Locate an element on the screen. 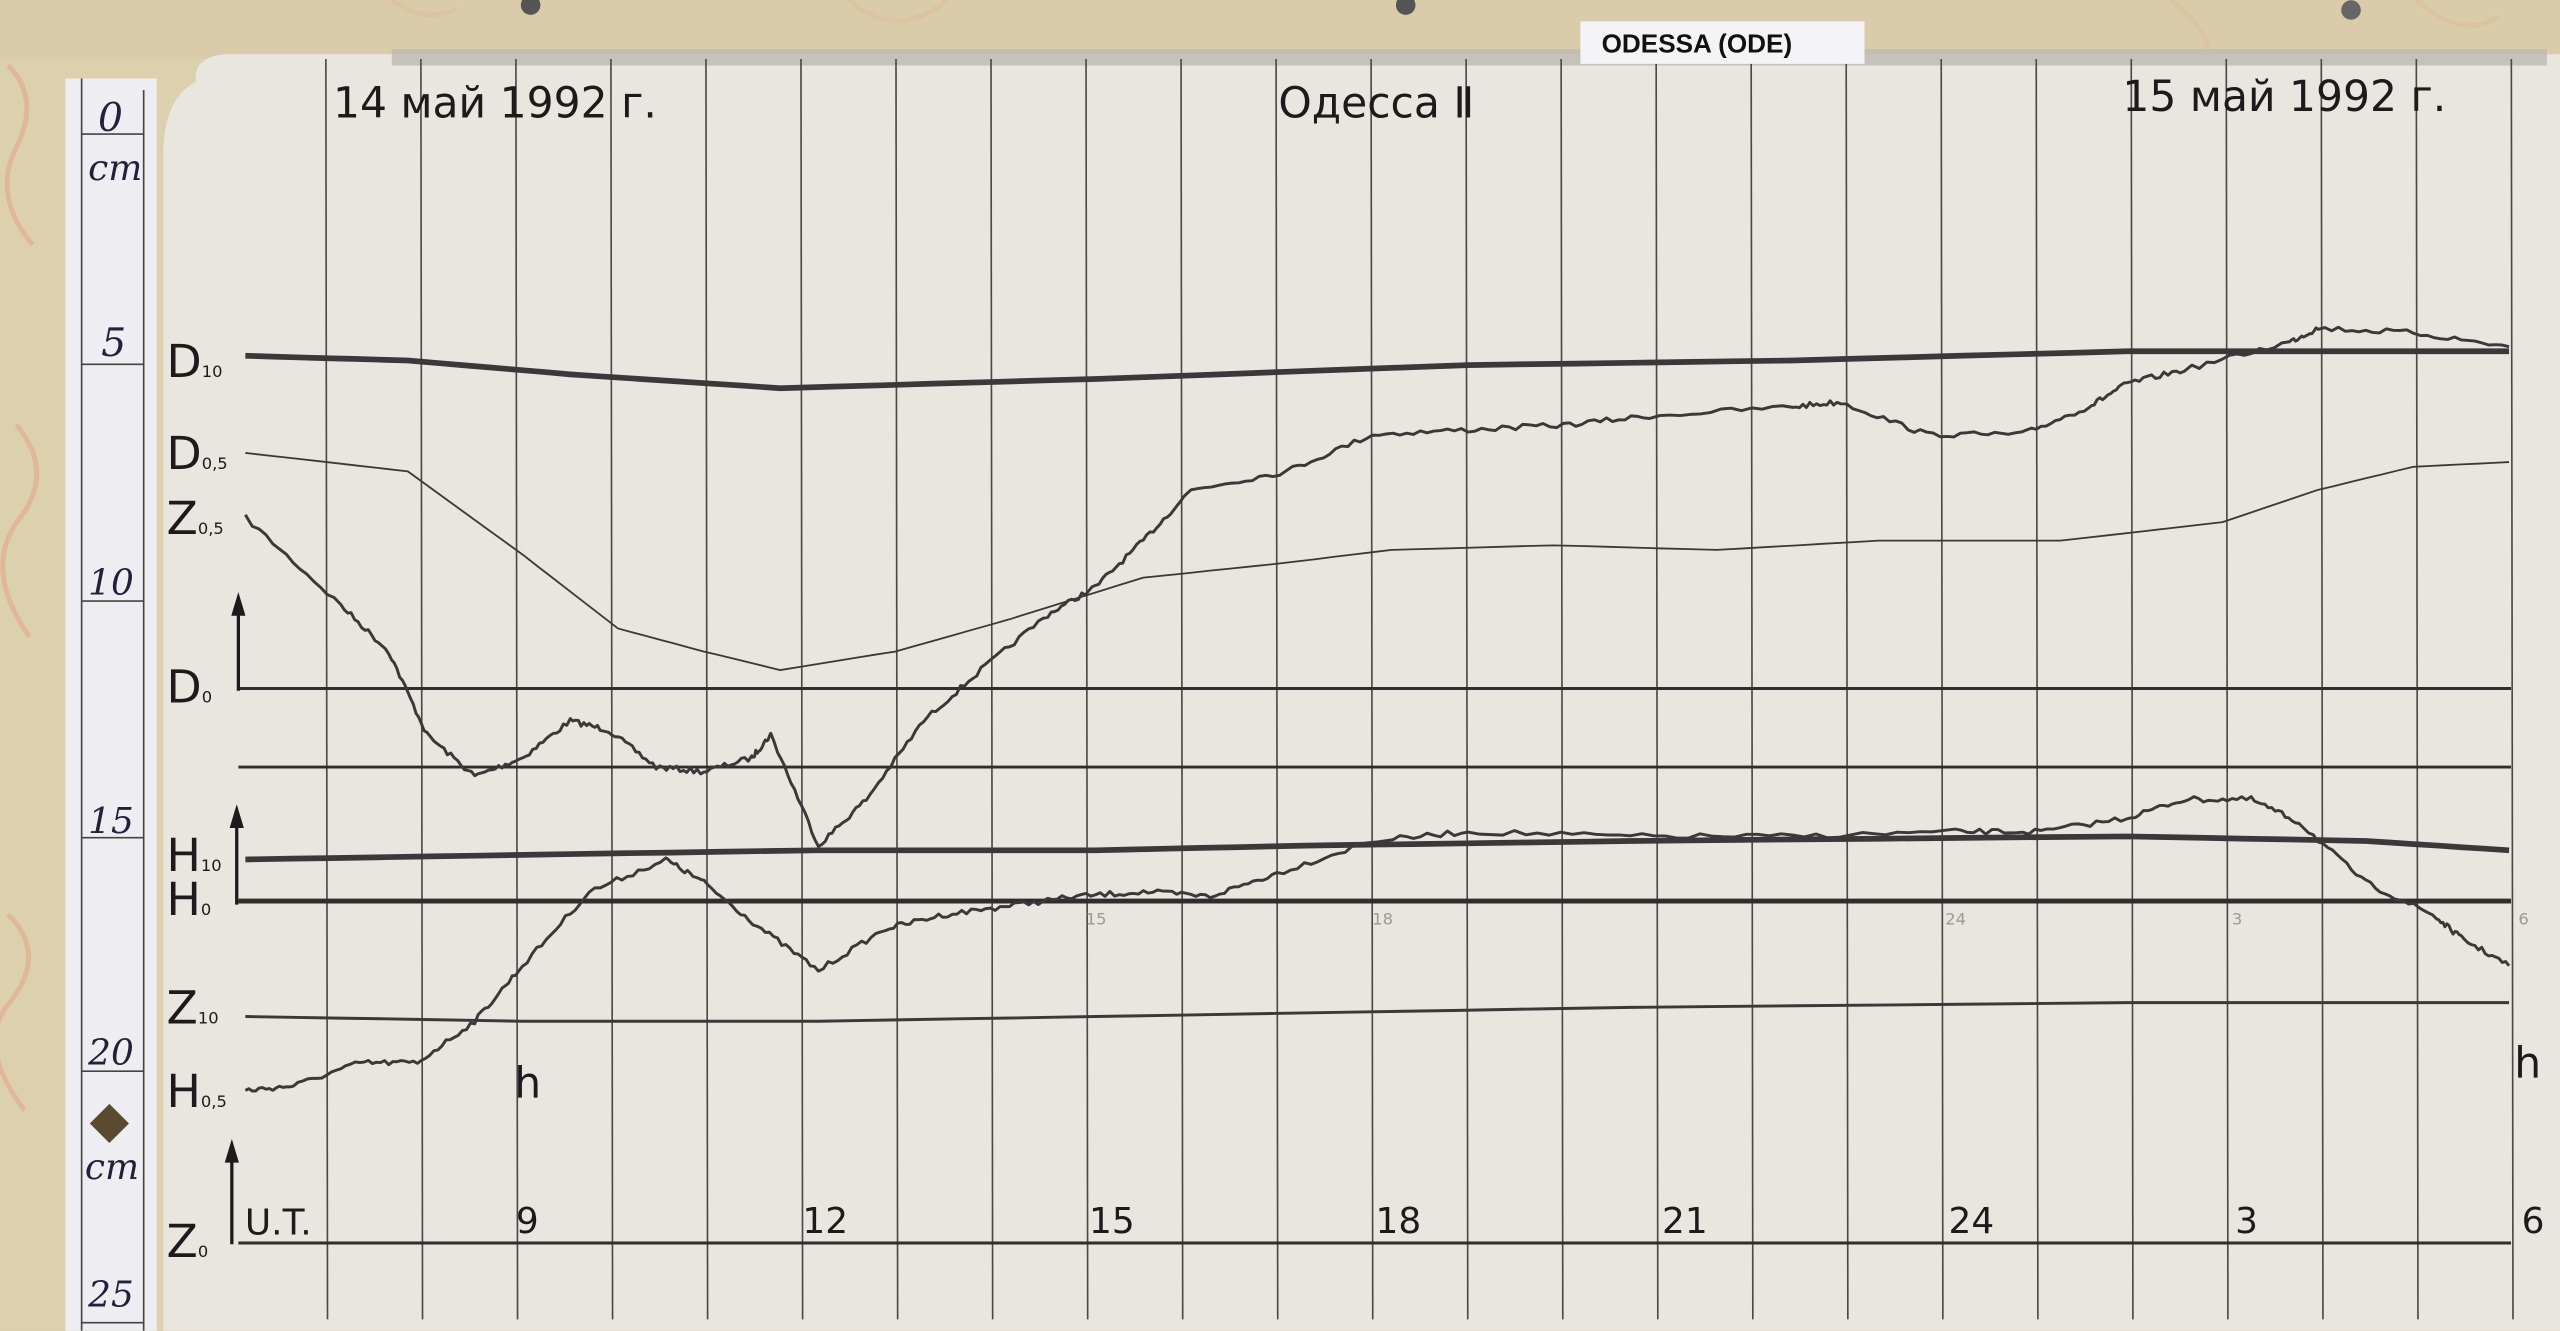  ruler-unit-bottom: cm is located at coordinates (112, 1167).